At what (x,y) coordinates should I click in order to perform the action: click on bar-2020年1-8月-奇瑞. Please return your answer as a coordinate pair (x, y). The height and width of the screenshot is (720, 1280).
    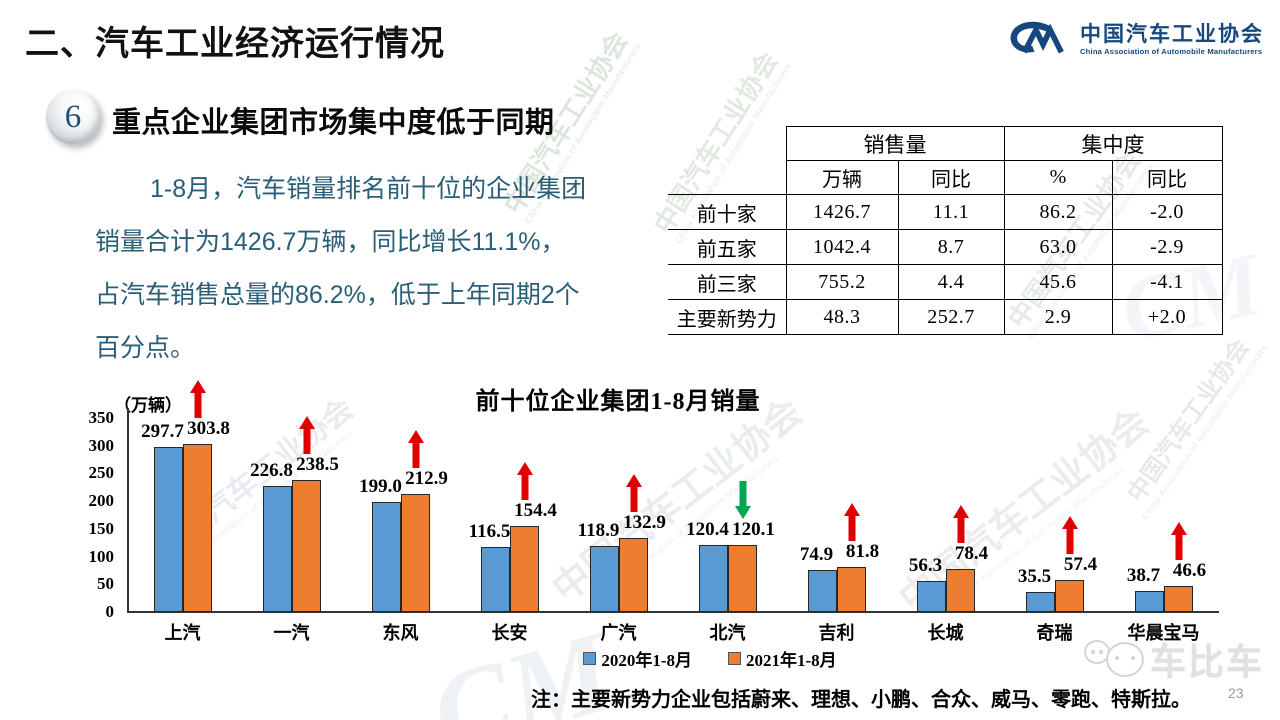
    Looking at the image, I should click on (1040, 602).